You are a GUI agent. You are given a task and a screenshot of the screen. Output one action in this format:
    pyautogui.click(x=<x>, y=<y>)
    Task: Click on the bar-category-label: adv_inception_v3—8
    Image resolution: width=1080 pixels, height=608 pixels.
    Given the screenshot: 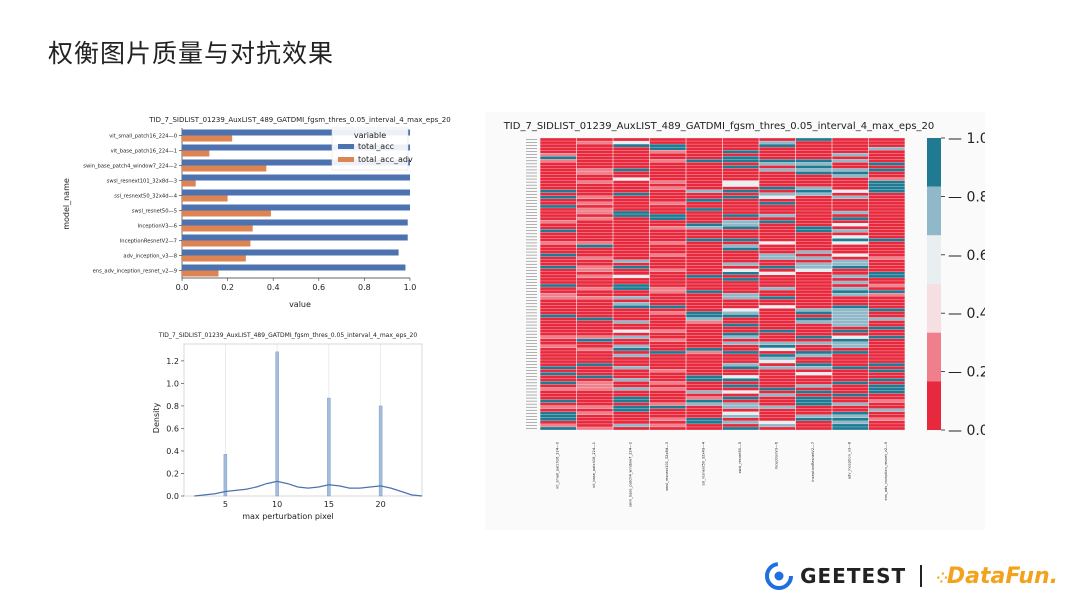 What is the action you would take?
    pyautogui.click(x=150, y=257)
    